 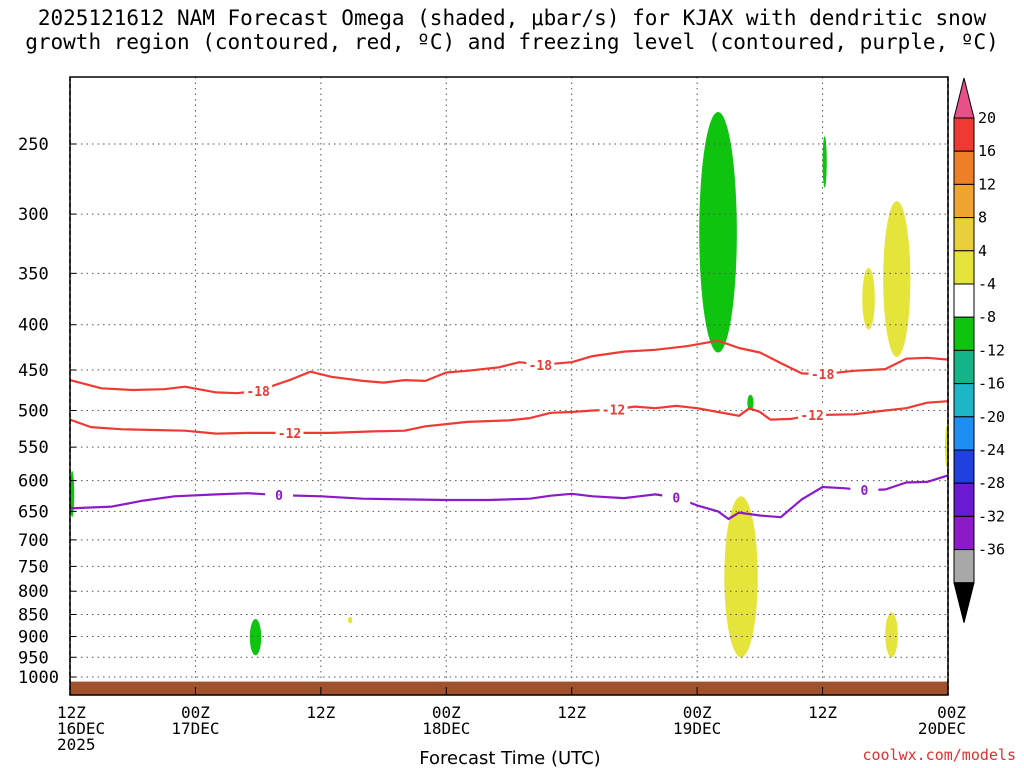 I want to click on colorbar-label-6: -8, so click(x=987, y=317).